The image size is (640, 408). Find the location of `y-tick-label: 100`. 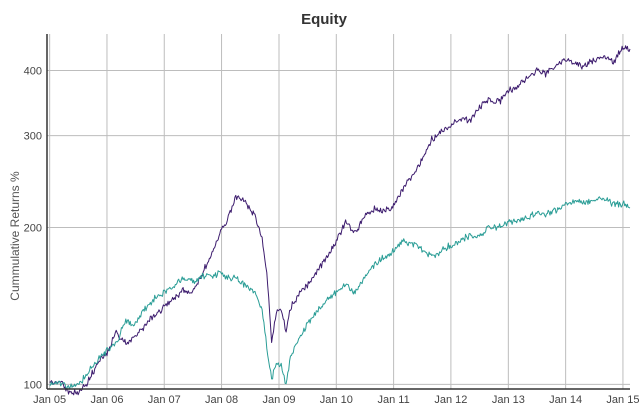

y-tick-label: 100 is located at coordinates (33, 385).